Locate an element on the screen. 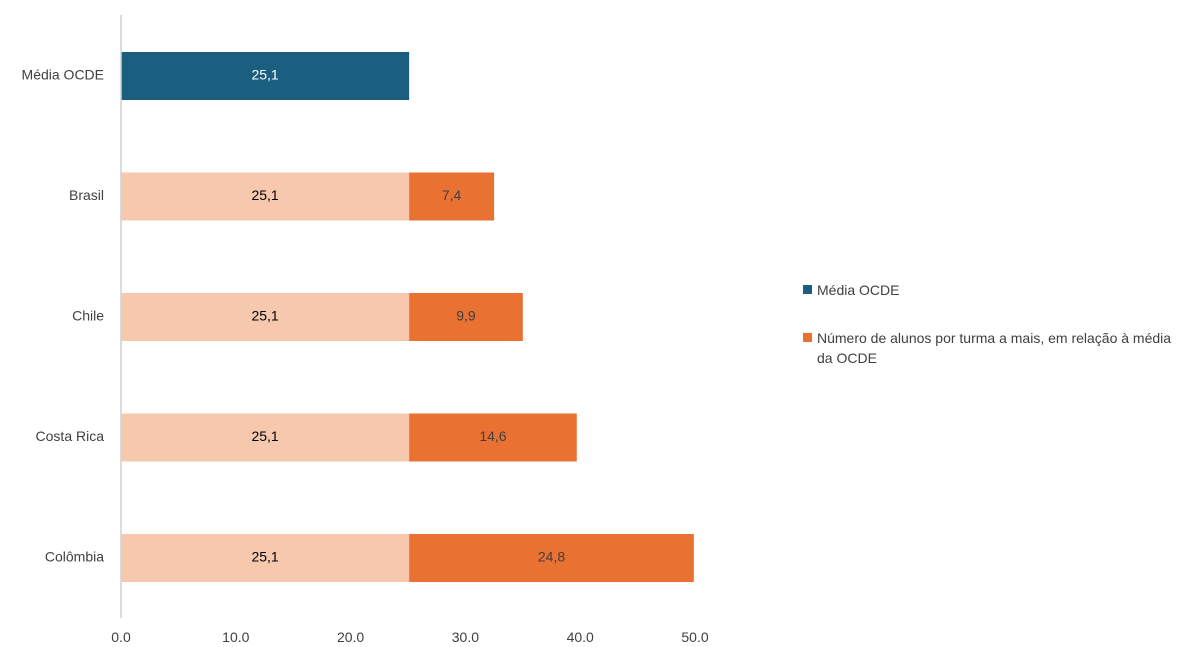 The width and height of the screenshot is (1178, 647). bar-costa-rica-media-ocde is located at coordinates (265, 437).